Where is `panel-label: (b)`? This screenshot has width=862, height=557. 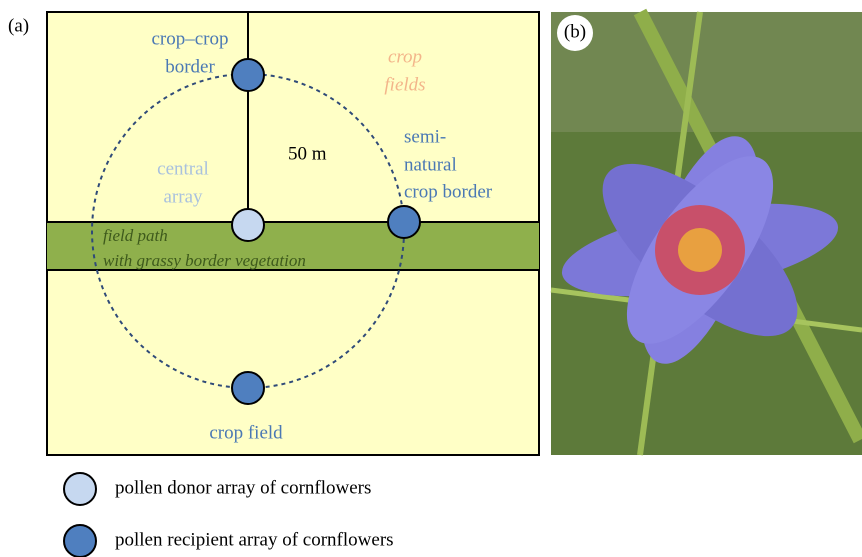 panel-label: (b) is located at coordinates (575, 31).